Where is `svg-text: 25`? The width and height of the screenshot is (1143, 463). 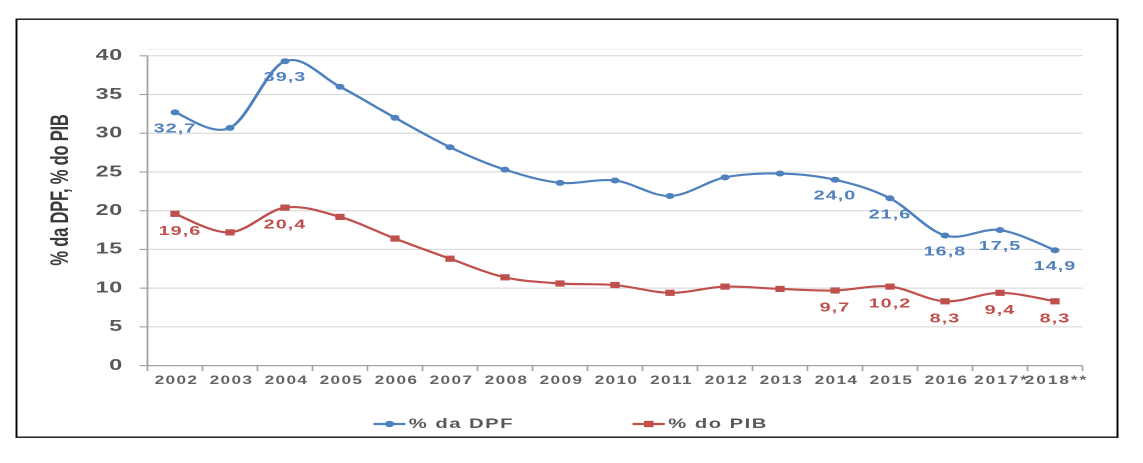
svg-text: 25 is located at coordinates (109, 171).